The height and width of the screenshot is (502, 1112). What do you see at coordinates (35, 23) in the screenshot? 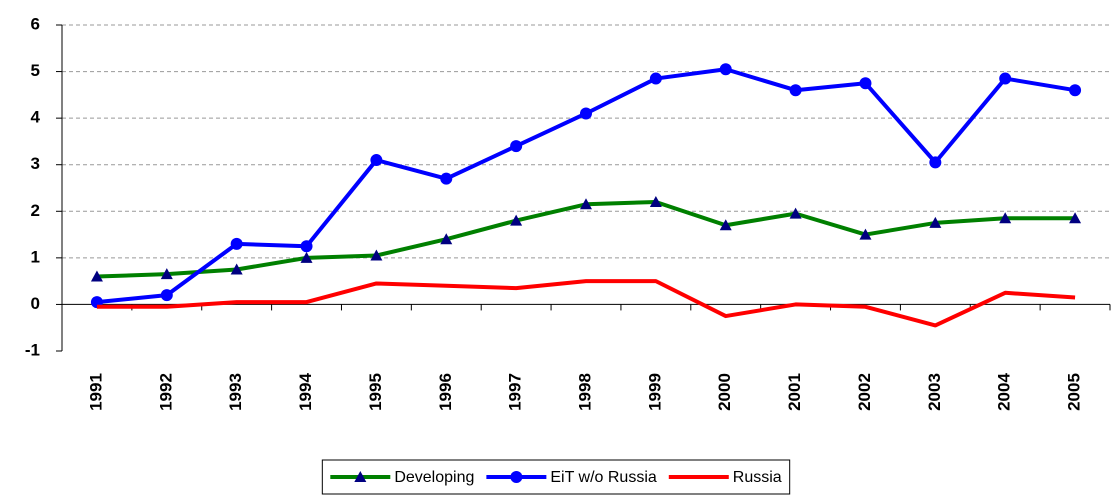
I see `y-tick-label: 6` at bounding box center [35, 23].